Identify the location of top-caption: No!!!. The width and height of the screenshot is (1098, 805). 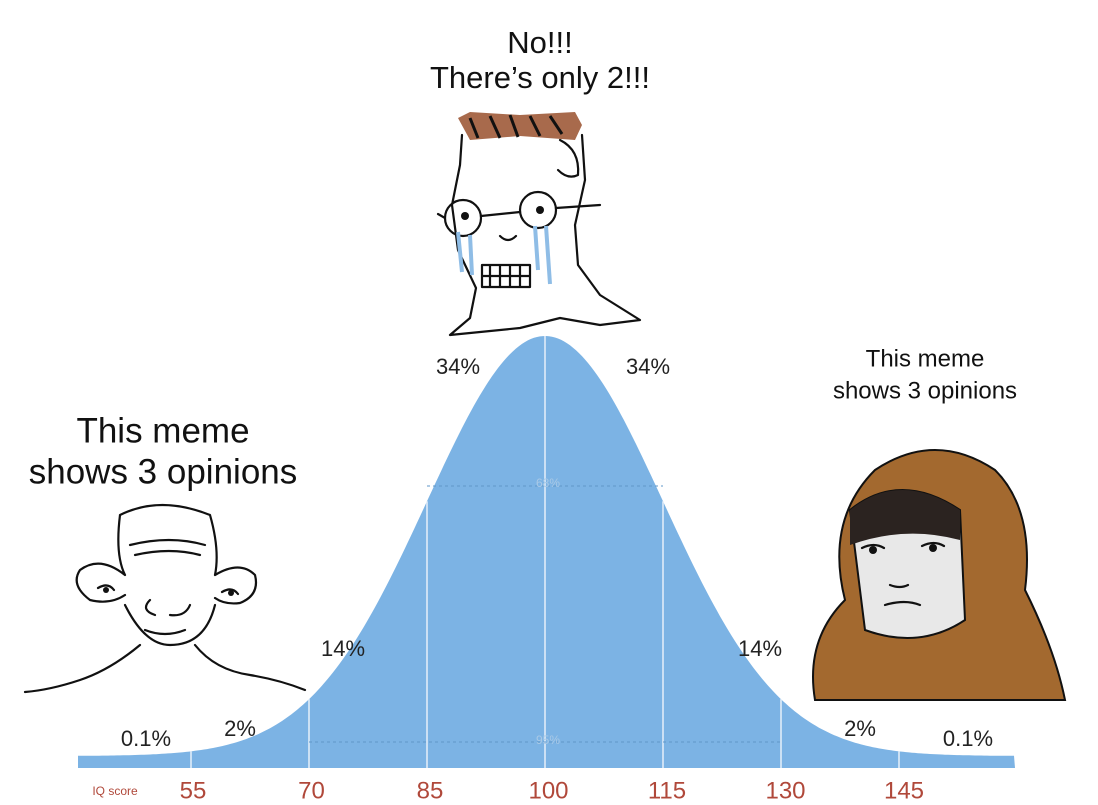
(539, 42).